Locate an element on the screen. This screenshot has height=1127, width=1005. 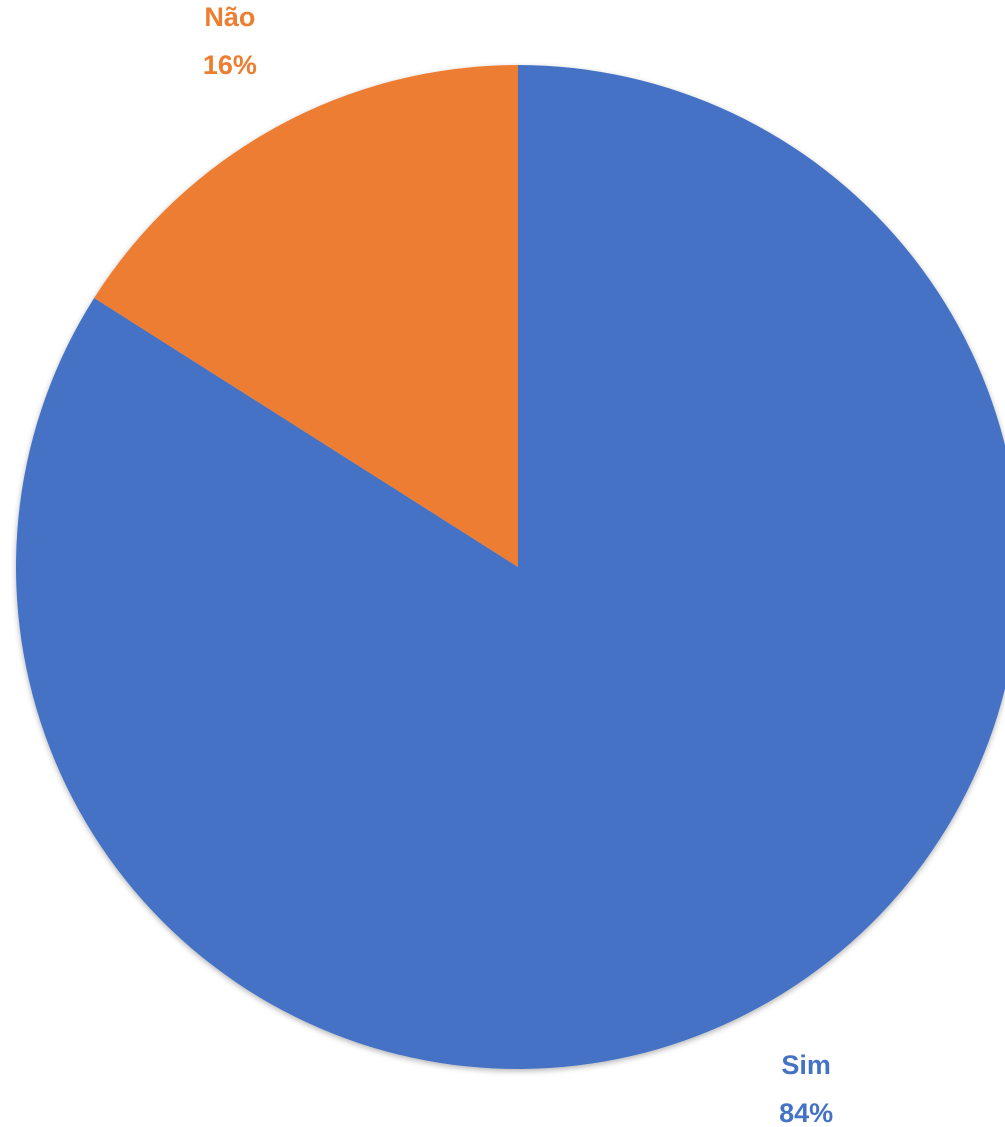
slice-label: Não is located at coordinates (229, 17).